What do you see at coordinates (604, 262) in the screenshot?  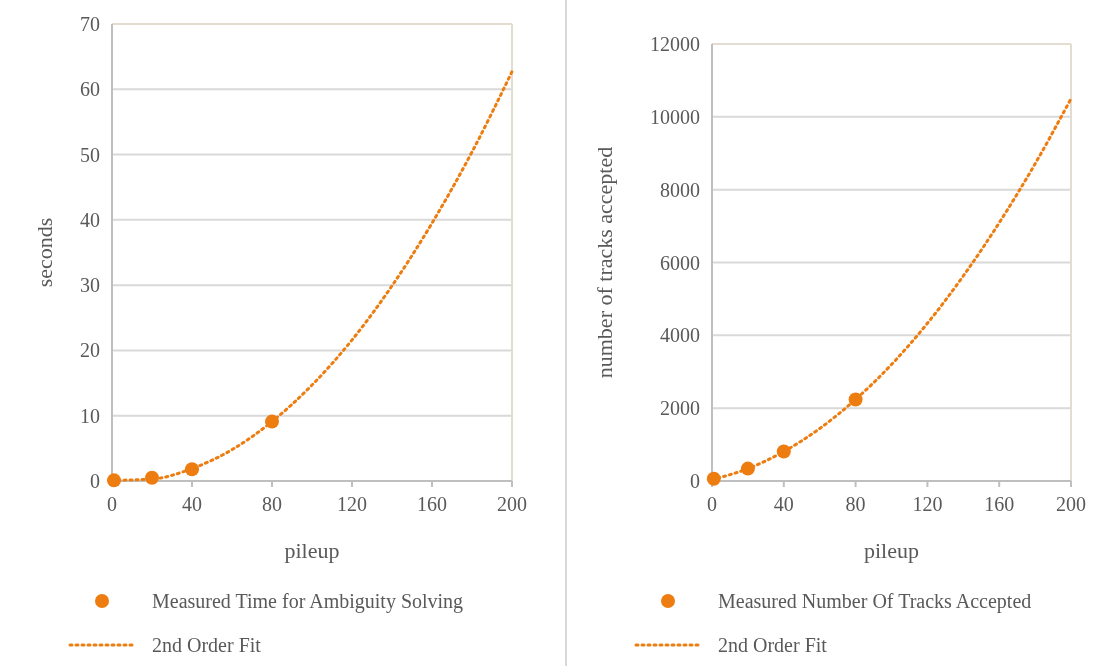 I see `y-axis-title: number of tracks accepted` at bounding box center [604, 262].